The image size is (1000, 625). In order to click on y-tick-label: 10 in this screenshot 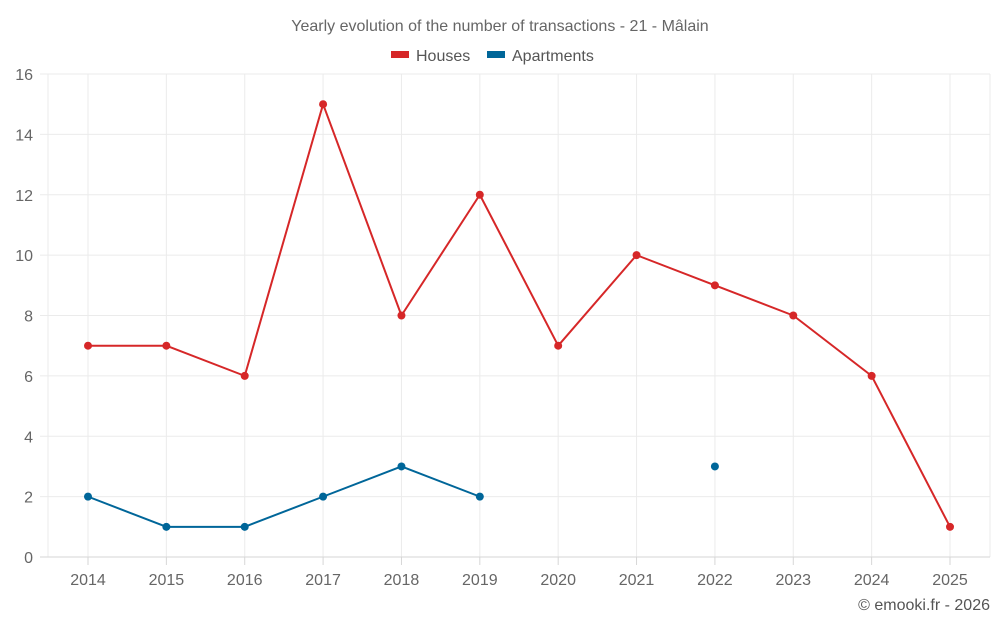, I will do `click(24, 256)`.